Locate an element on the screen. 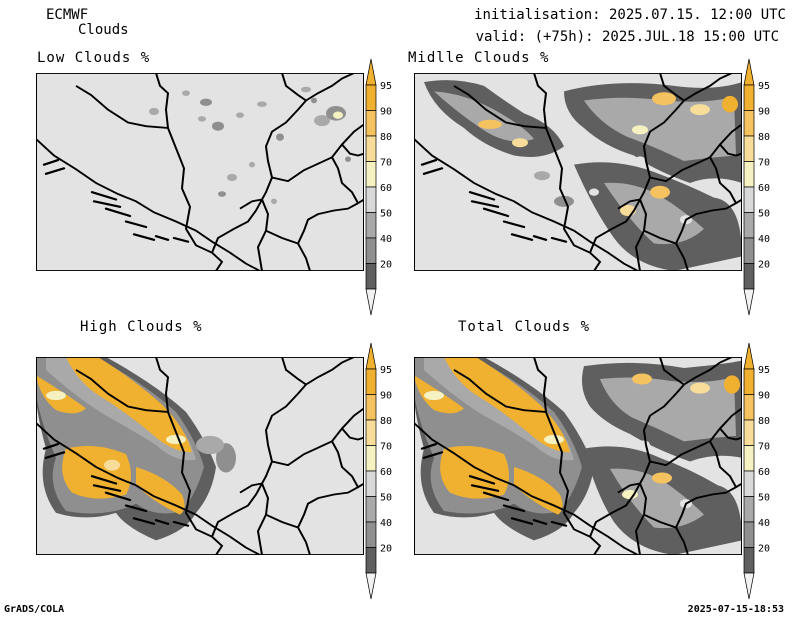  colorbar-total: 95 90 80 70 60 50 40 20 is located at coordinates (762, 471).